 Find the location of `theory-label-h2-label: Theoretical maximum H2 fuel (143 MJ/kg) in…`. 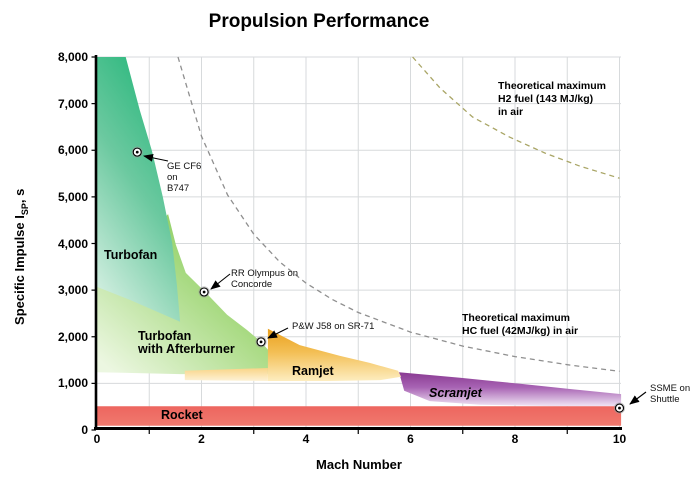

theory-label-h2-label: Theoretical maximum H2 fuel (143 MJ/kg) in… is located at coordinates (552, 99).